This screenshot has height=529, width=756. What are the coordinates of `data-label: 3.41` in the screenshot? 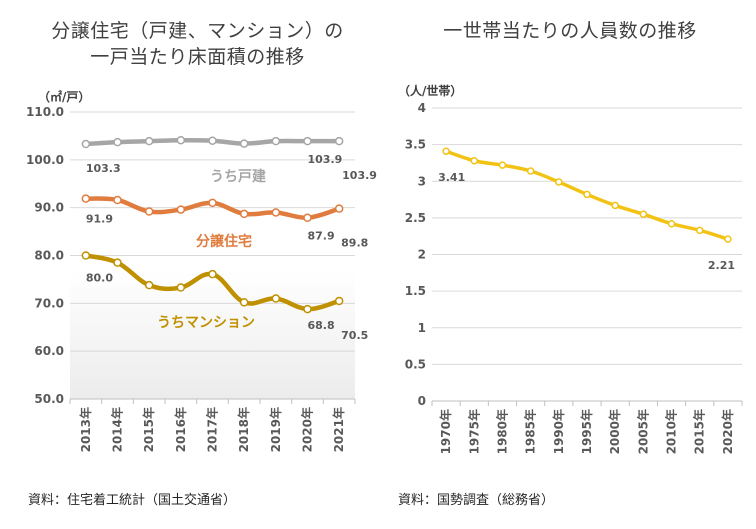 It's located at (451, 177).